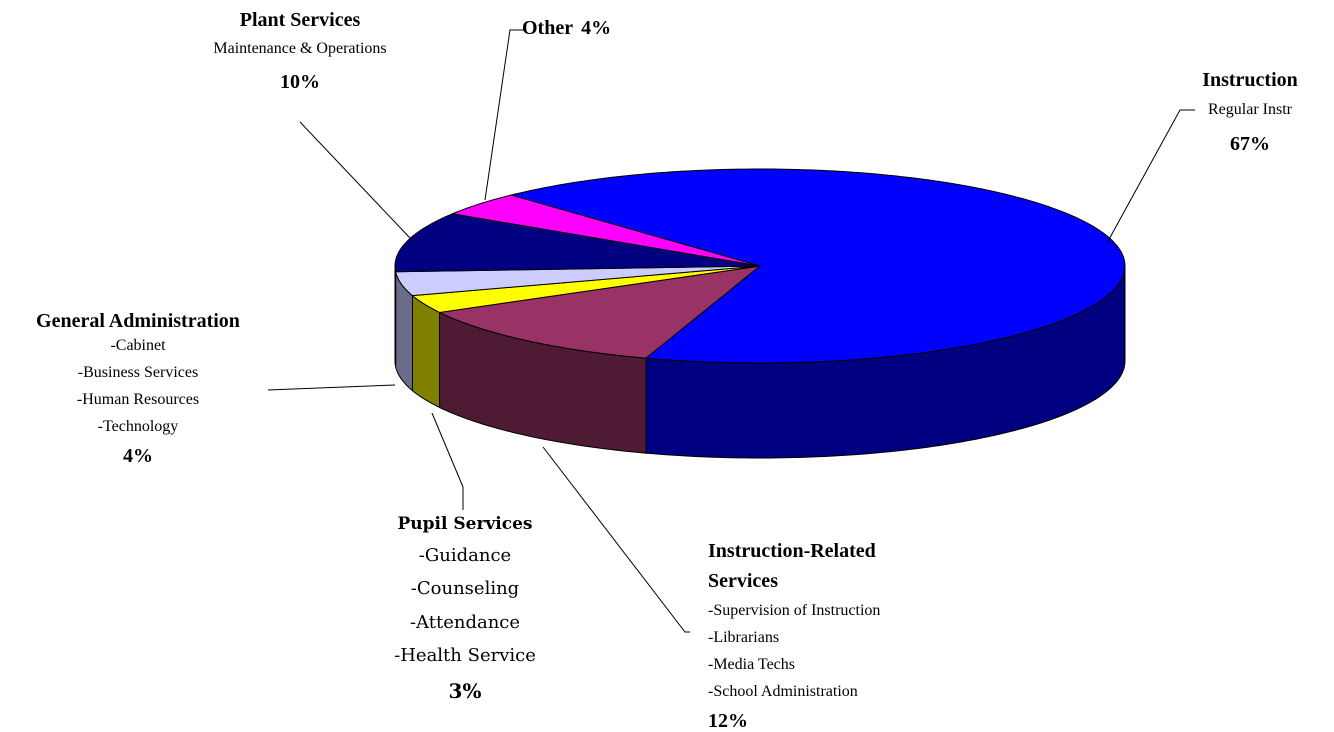  Describe the element at coordinates (465, 555) in the screenshot. I see `detail-label: -Guidance` at that location.